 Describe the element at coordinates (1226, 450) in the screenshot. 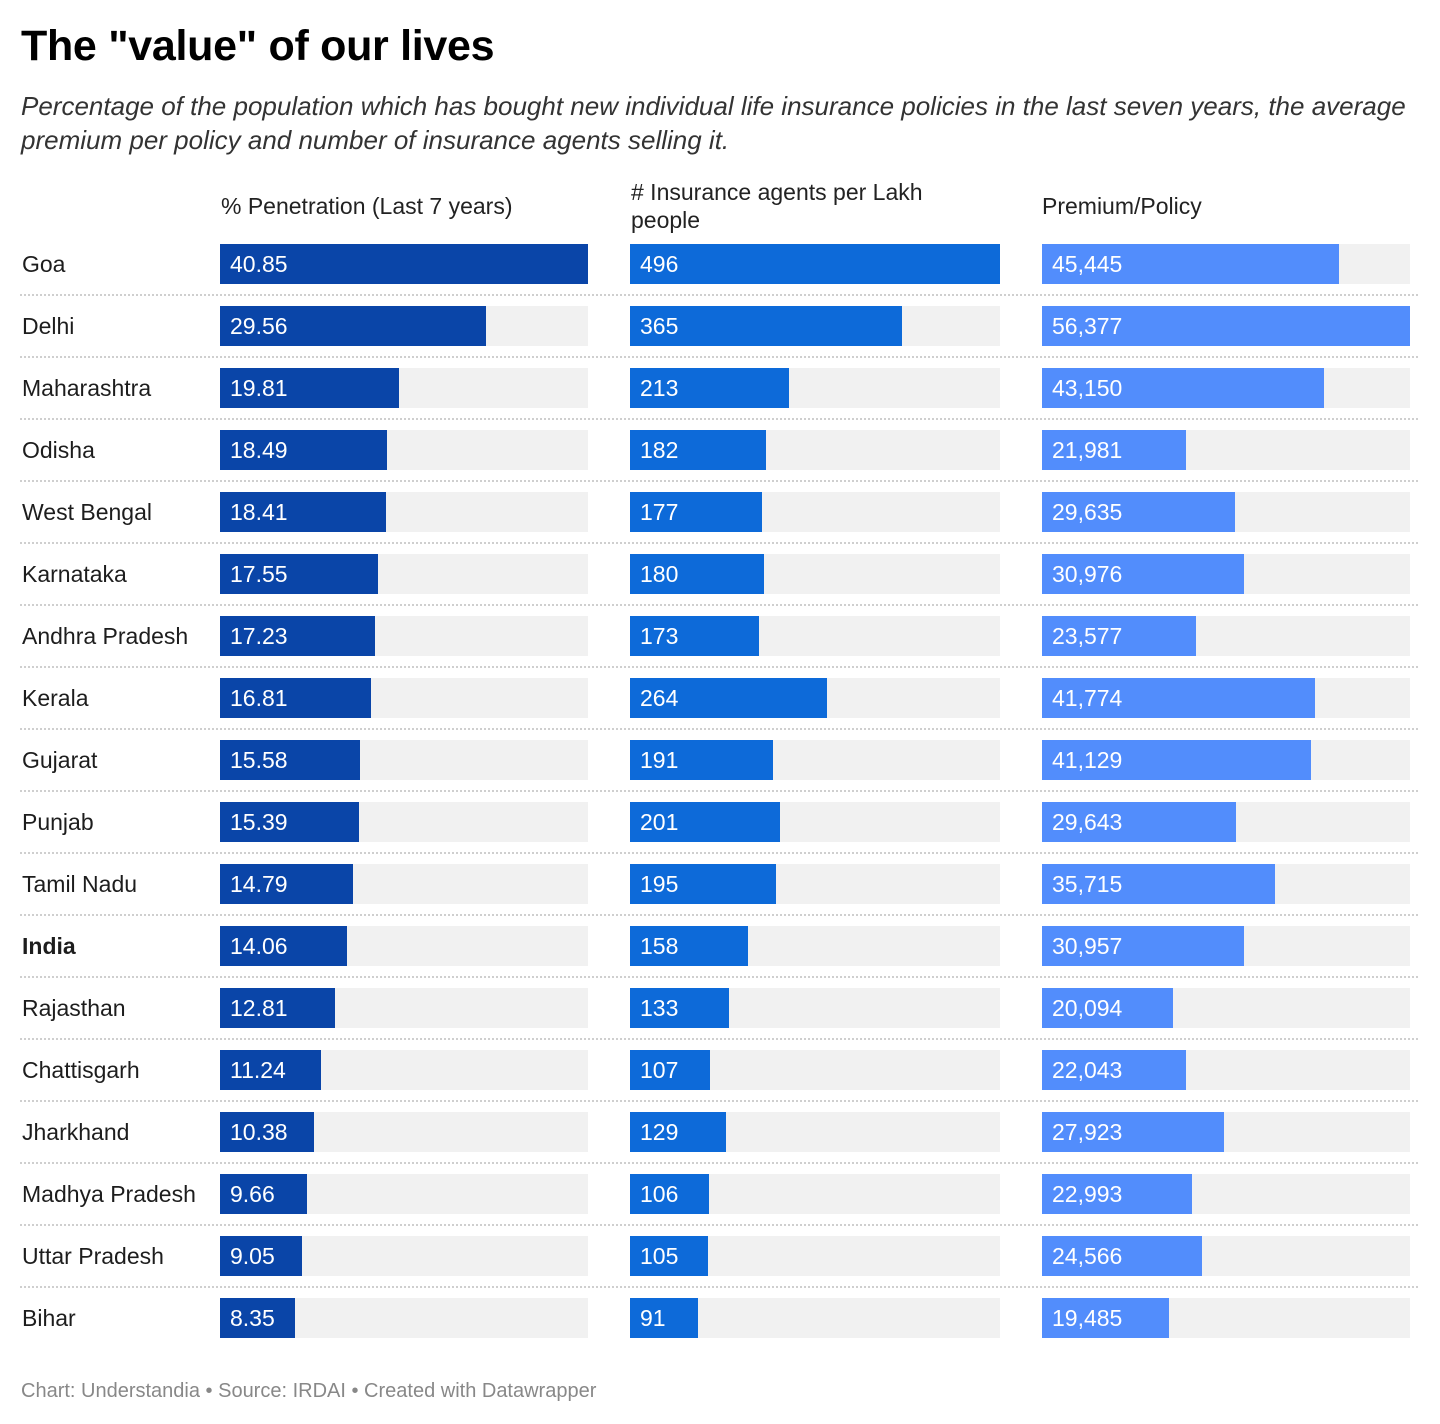

I see `bar-track-premium: 21,981` at that location.